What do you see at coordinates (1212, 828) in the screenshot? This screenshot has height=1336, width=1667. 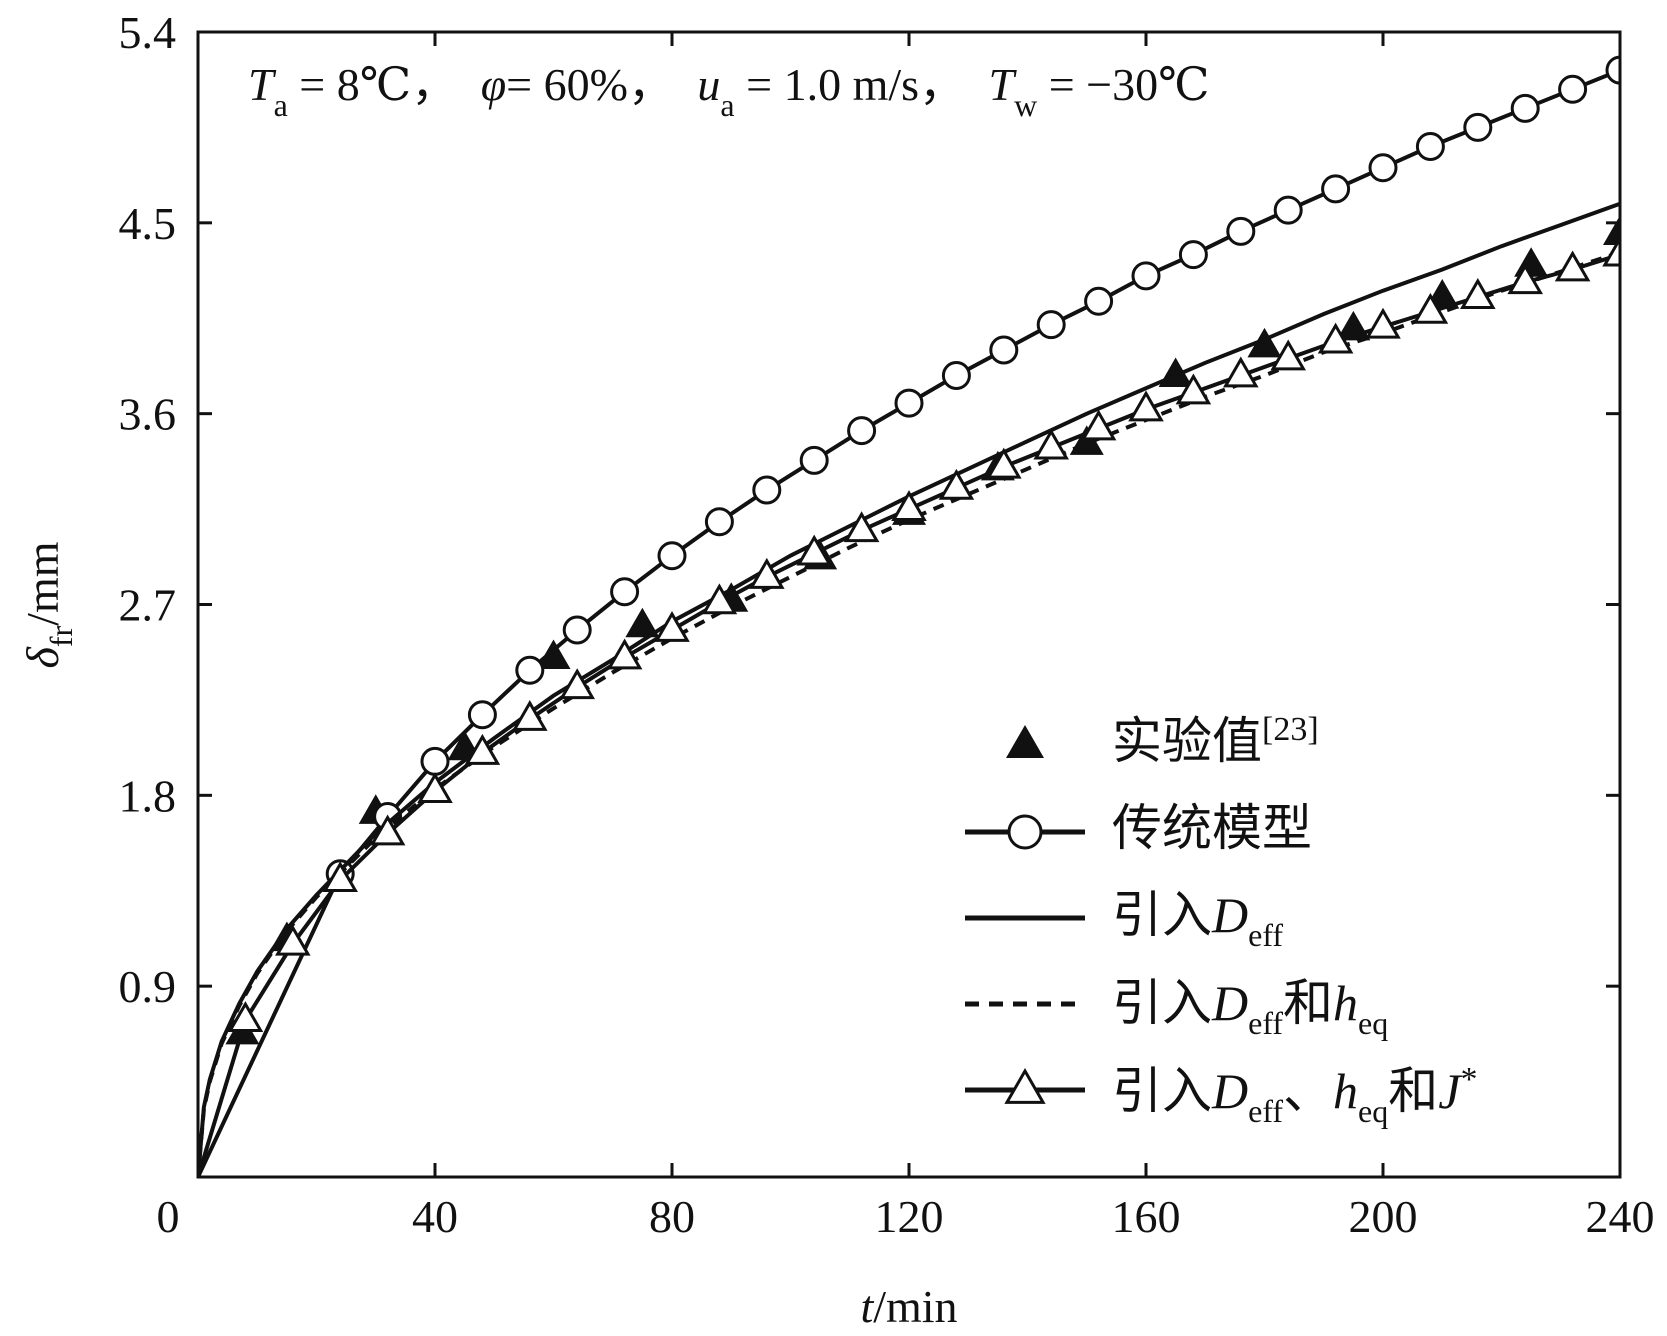 I see `legend-label-traditional: 传统模型` at bounding box center [1212, 828].